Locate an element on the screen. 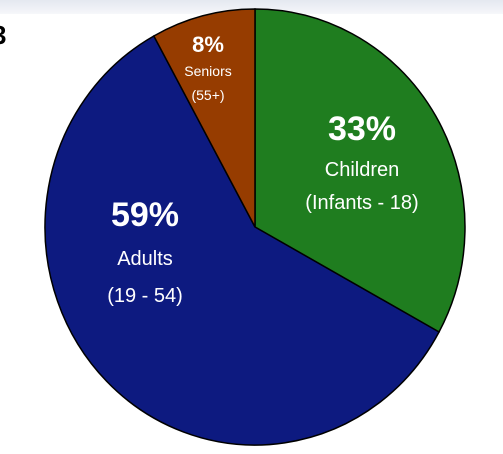 The width and height of the screenshot is (503, 454). slice-label-adults-name: Adults is located at coordinates (145, 259).